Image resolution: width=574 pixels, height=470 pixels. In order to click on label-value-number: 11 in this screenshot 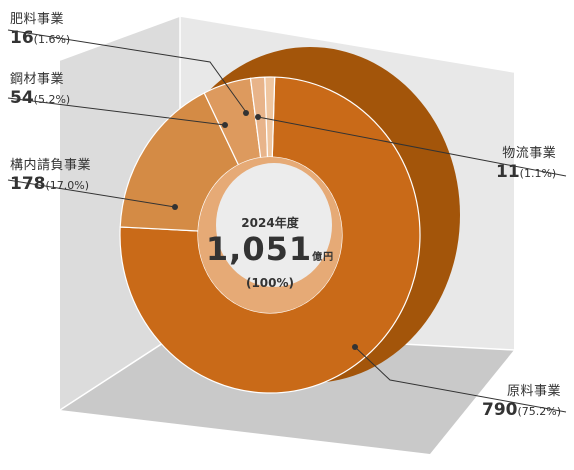, I will do `click(508, 172)`.